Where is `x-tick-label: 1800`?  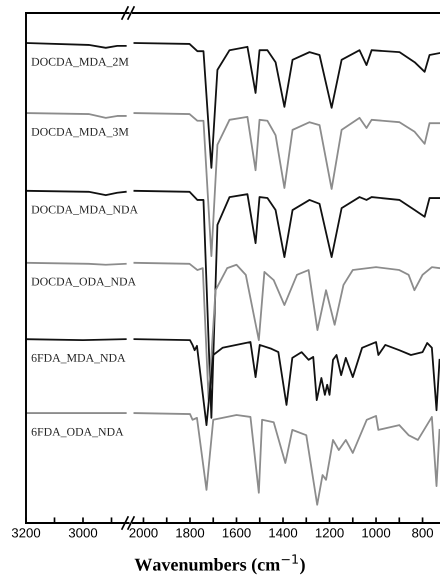
x-tick-label: 1800 is located at coordinates (190, 533).